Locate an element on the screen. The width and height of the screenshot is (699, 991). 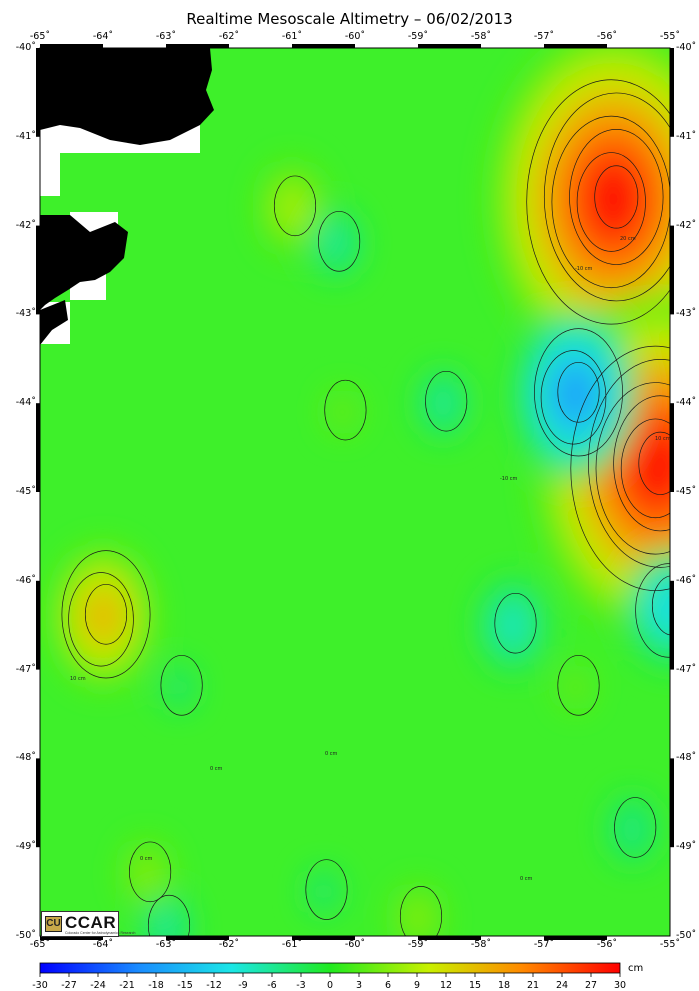
contour-label: 20 cm is located at coordinates (628, 239).